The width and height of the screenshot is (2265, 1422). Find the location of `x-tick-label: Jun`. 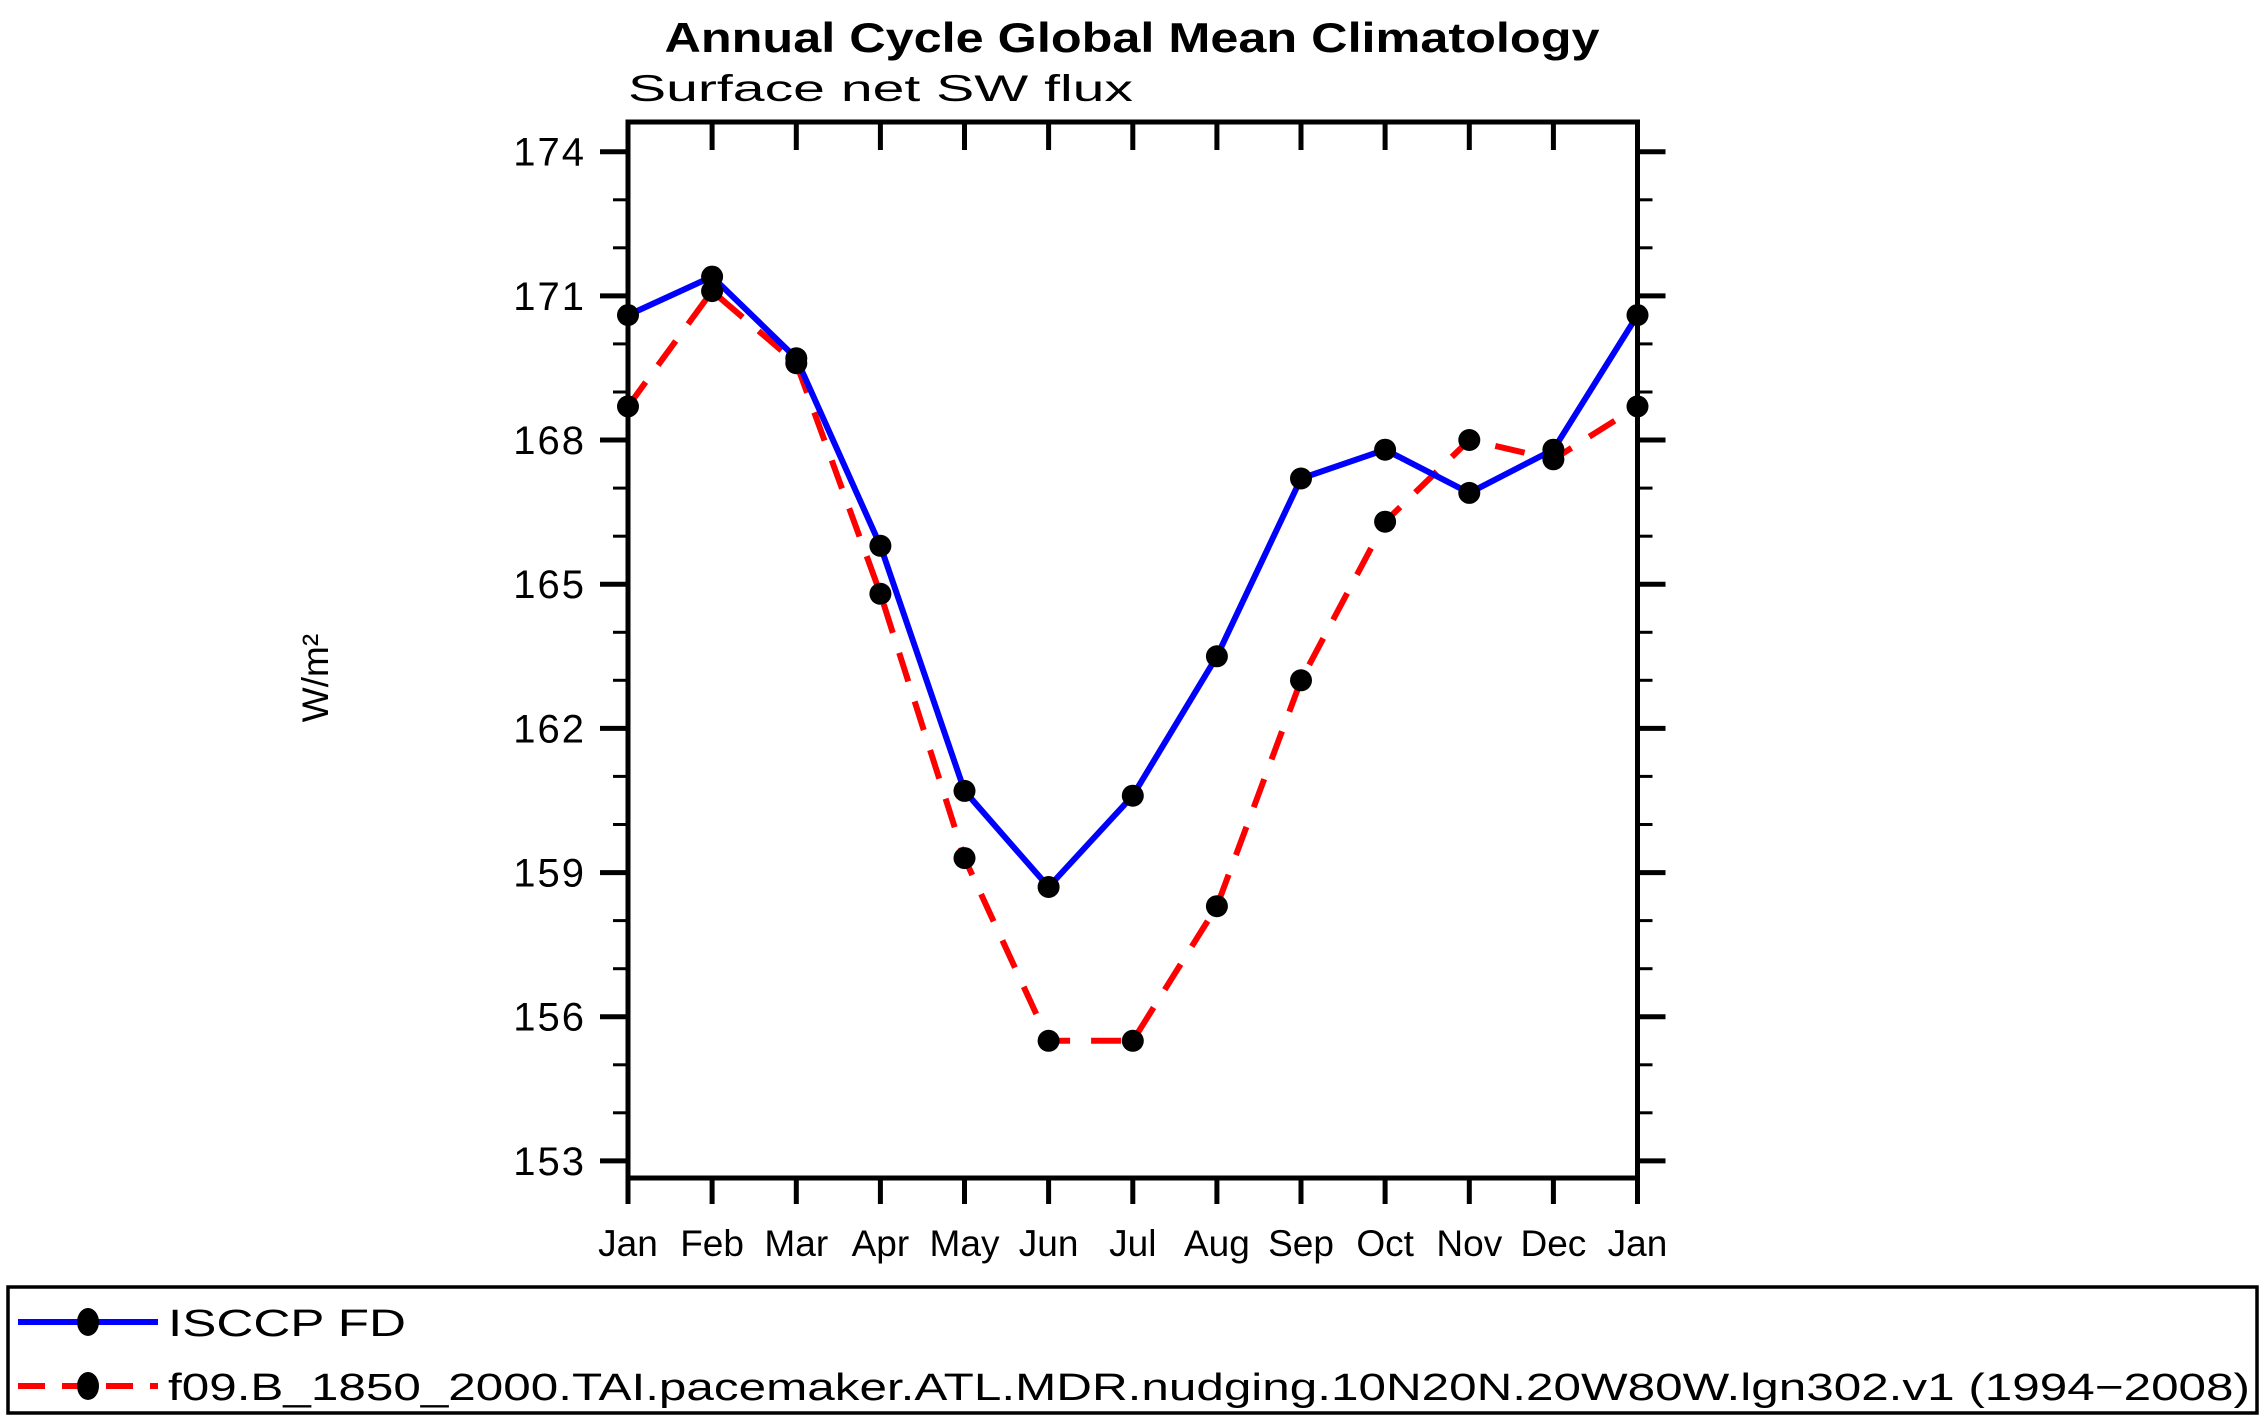

x-tick-label: Jun is located at coordinates (1049, 1243).